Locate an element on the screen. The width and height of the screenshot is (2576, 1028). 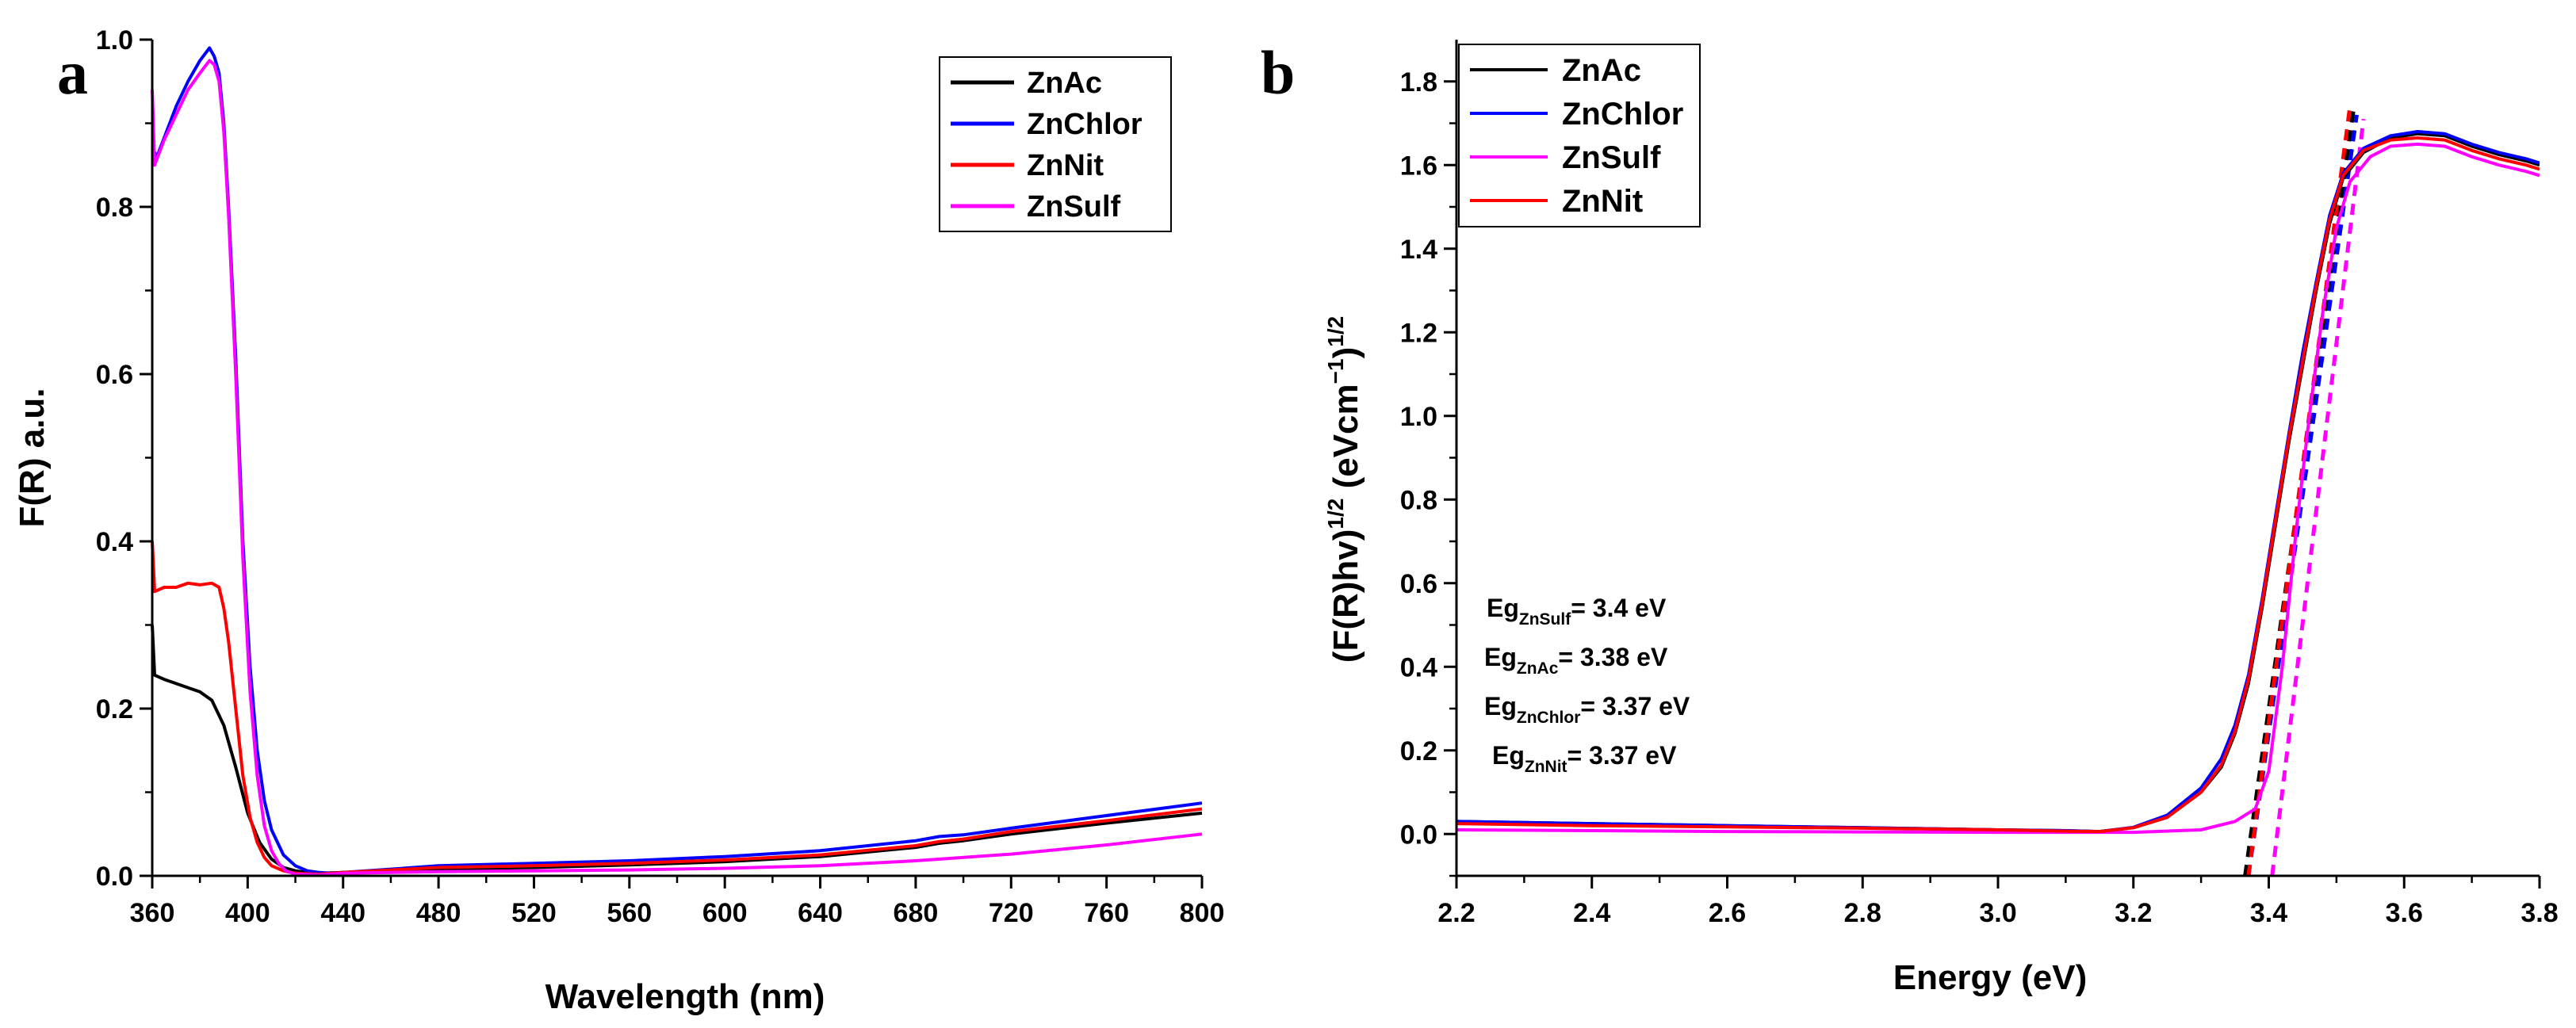
x-tick-label: 480 is located at coordinates (438, 913).